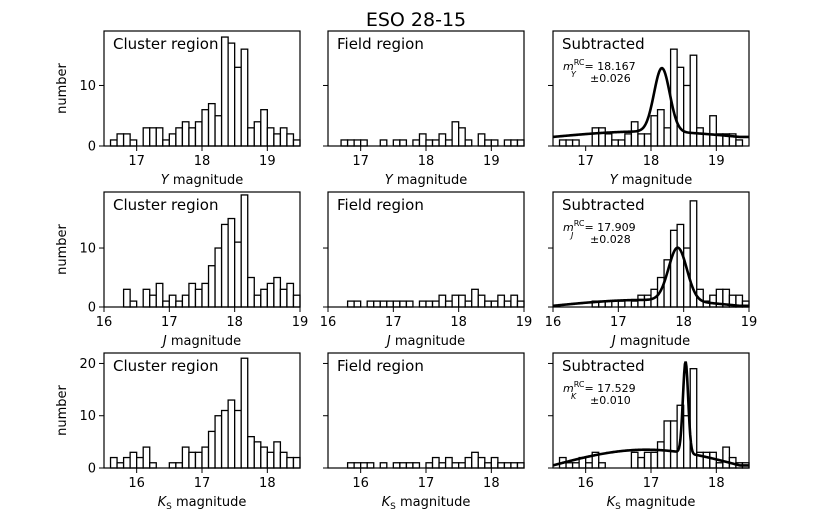  What do you see at coordinates (649, 341) in the screenshot?
I see `x-axis-label: J magnitude` at bounding box center [649, 341].